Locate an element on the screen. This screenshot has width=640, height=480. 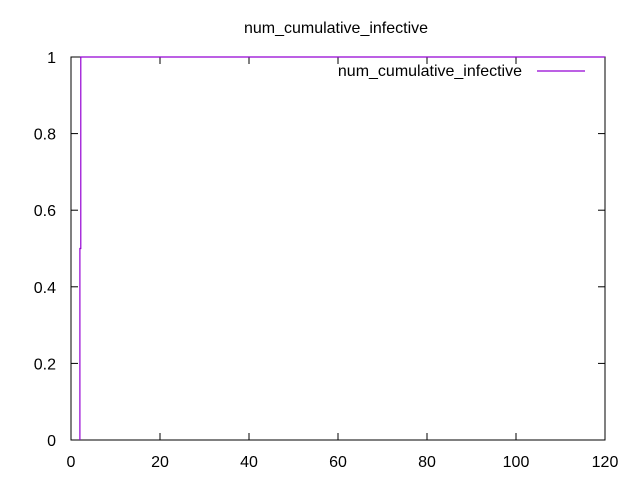
y-tick-label: 0.8 is located at coordinates (45, 135).